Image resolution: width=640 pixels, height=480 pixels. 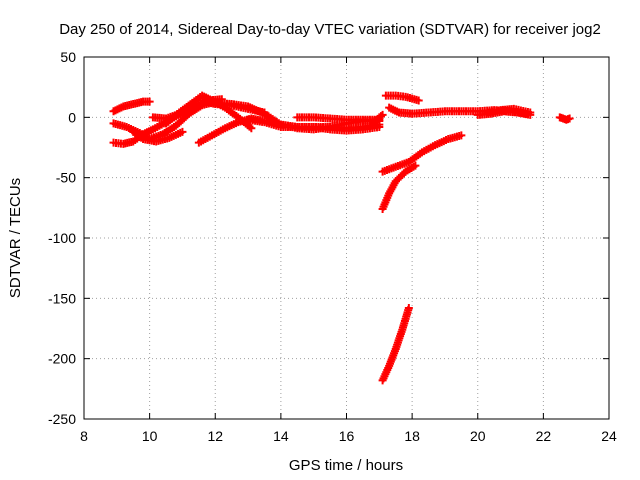 What do you see at coordinates (62, 238) in the screenshot?
I see `y-tick-label: -100` at bounding box center [62, 238].